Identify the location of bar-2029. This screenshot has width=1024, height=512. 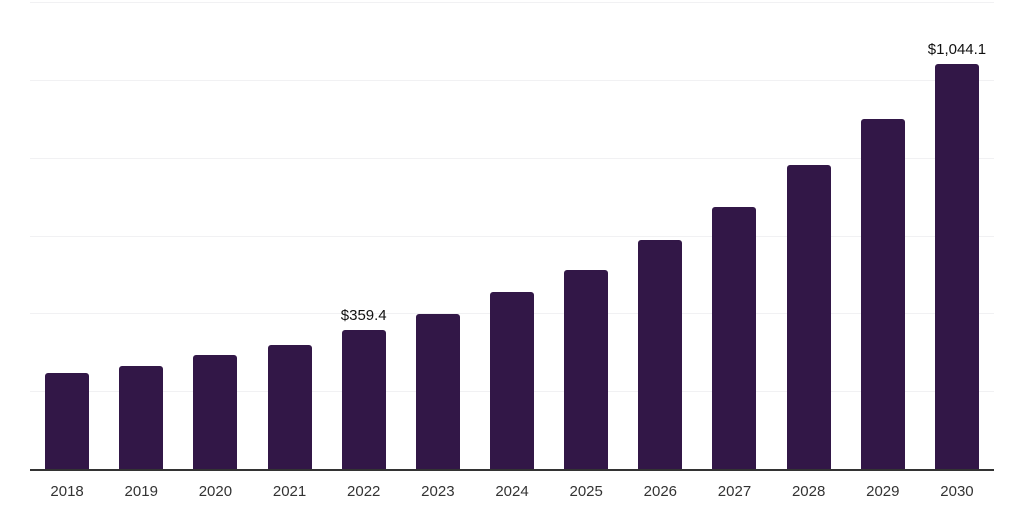
(882, 294).